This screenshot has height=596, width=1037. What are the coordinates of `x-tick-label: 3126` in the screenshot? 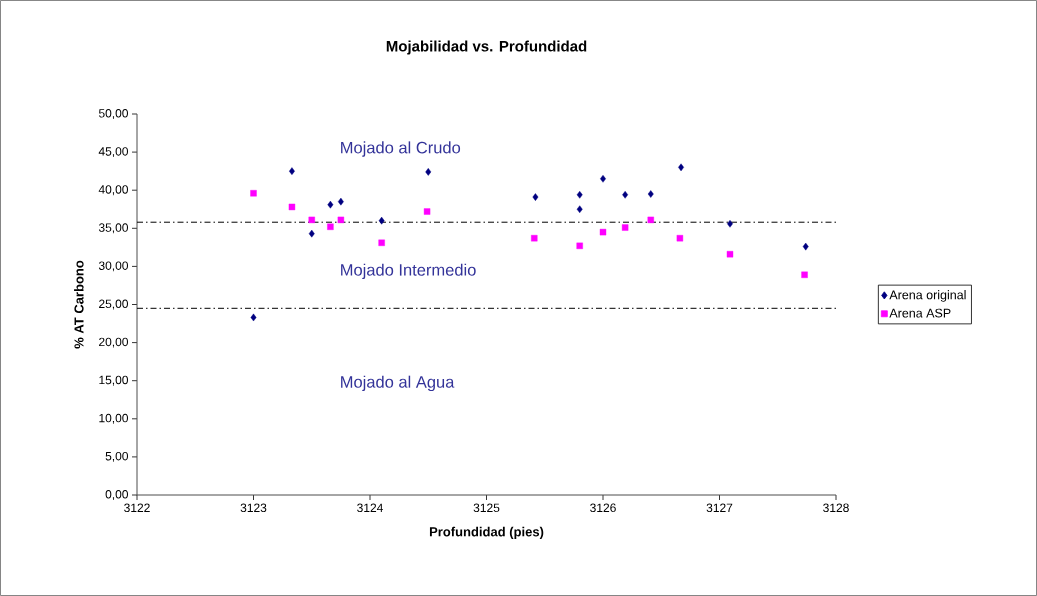 It's located at (603, 508).